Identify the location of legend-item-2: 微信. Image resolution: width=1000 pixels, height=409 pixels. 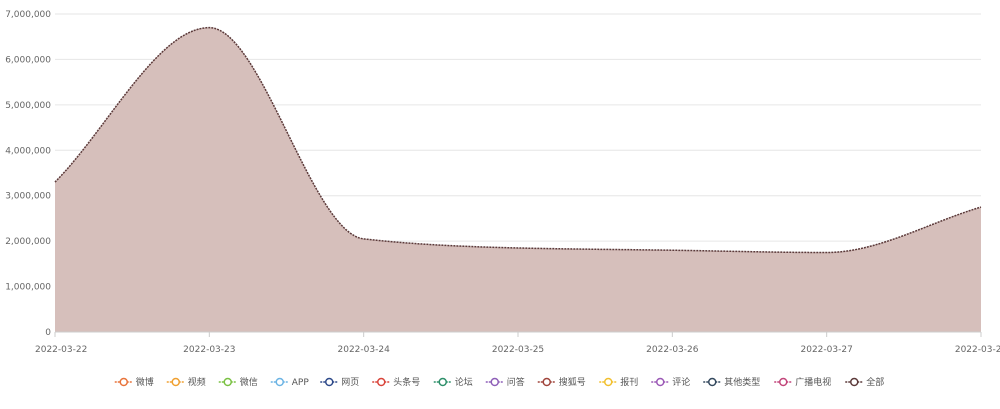
(238, 382).